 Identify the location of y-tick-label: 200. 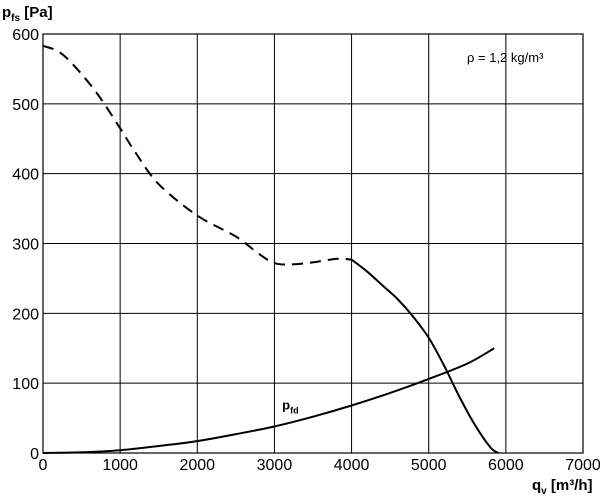
(25, 314).